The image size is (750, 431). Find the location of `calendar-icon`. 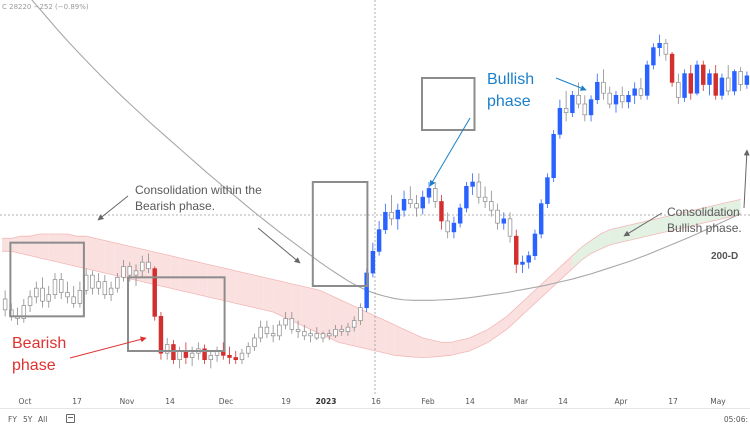

calendar-icon is located at coordinates (70, 418).